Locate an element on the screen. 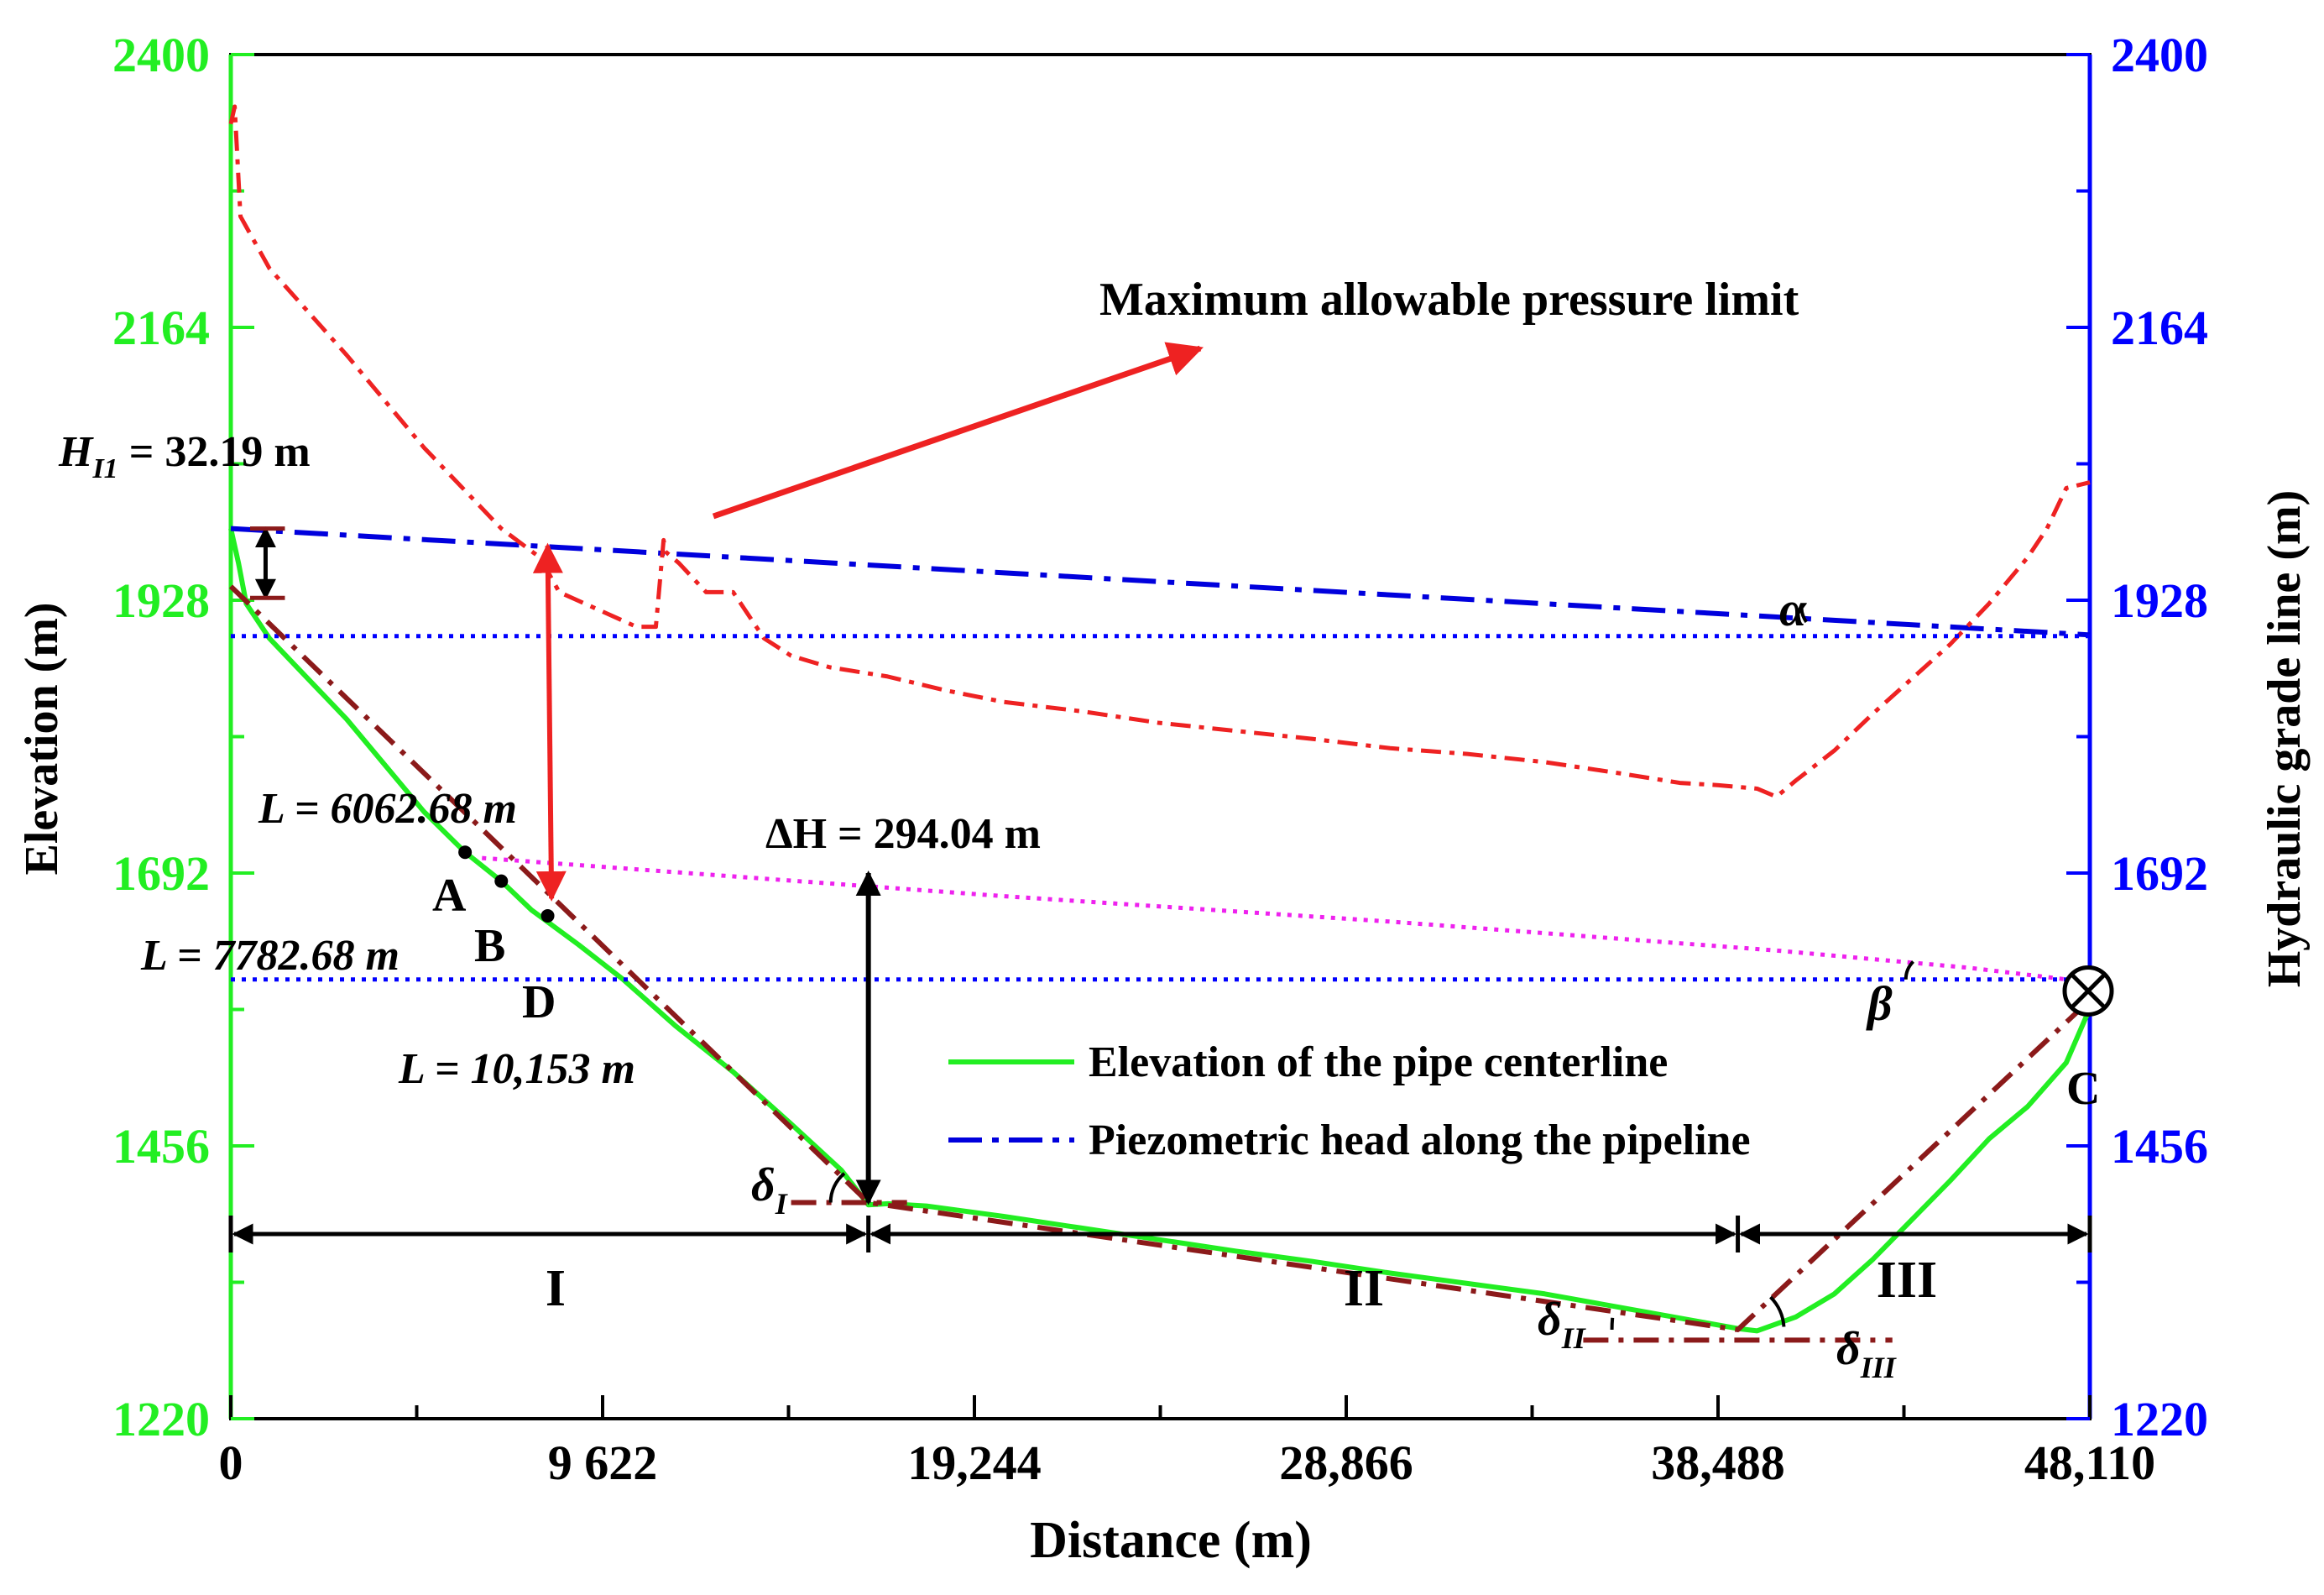  y-tick-label-left: 1456 is located at coordinates (161, 1146).